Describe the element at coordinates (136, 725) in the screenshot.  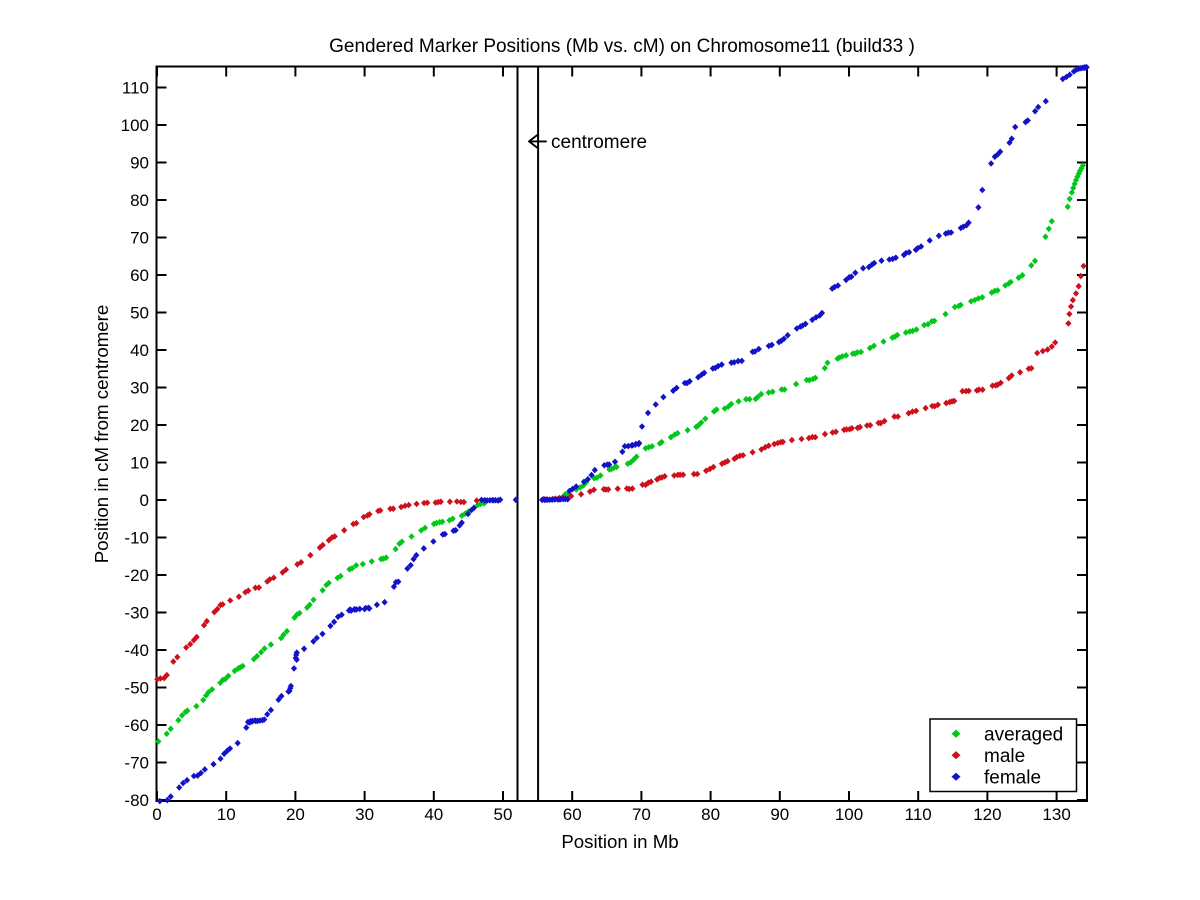
I see `svg-text: -60` at that location.